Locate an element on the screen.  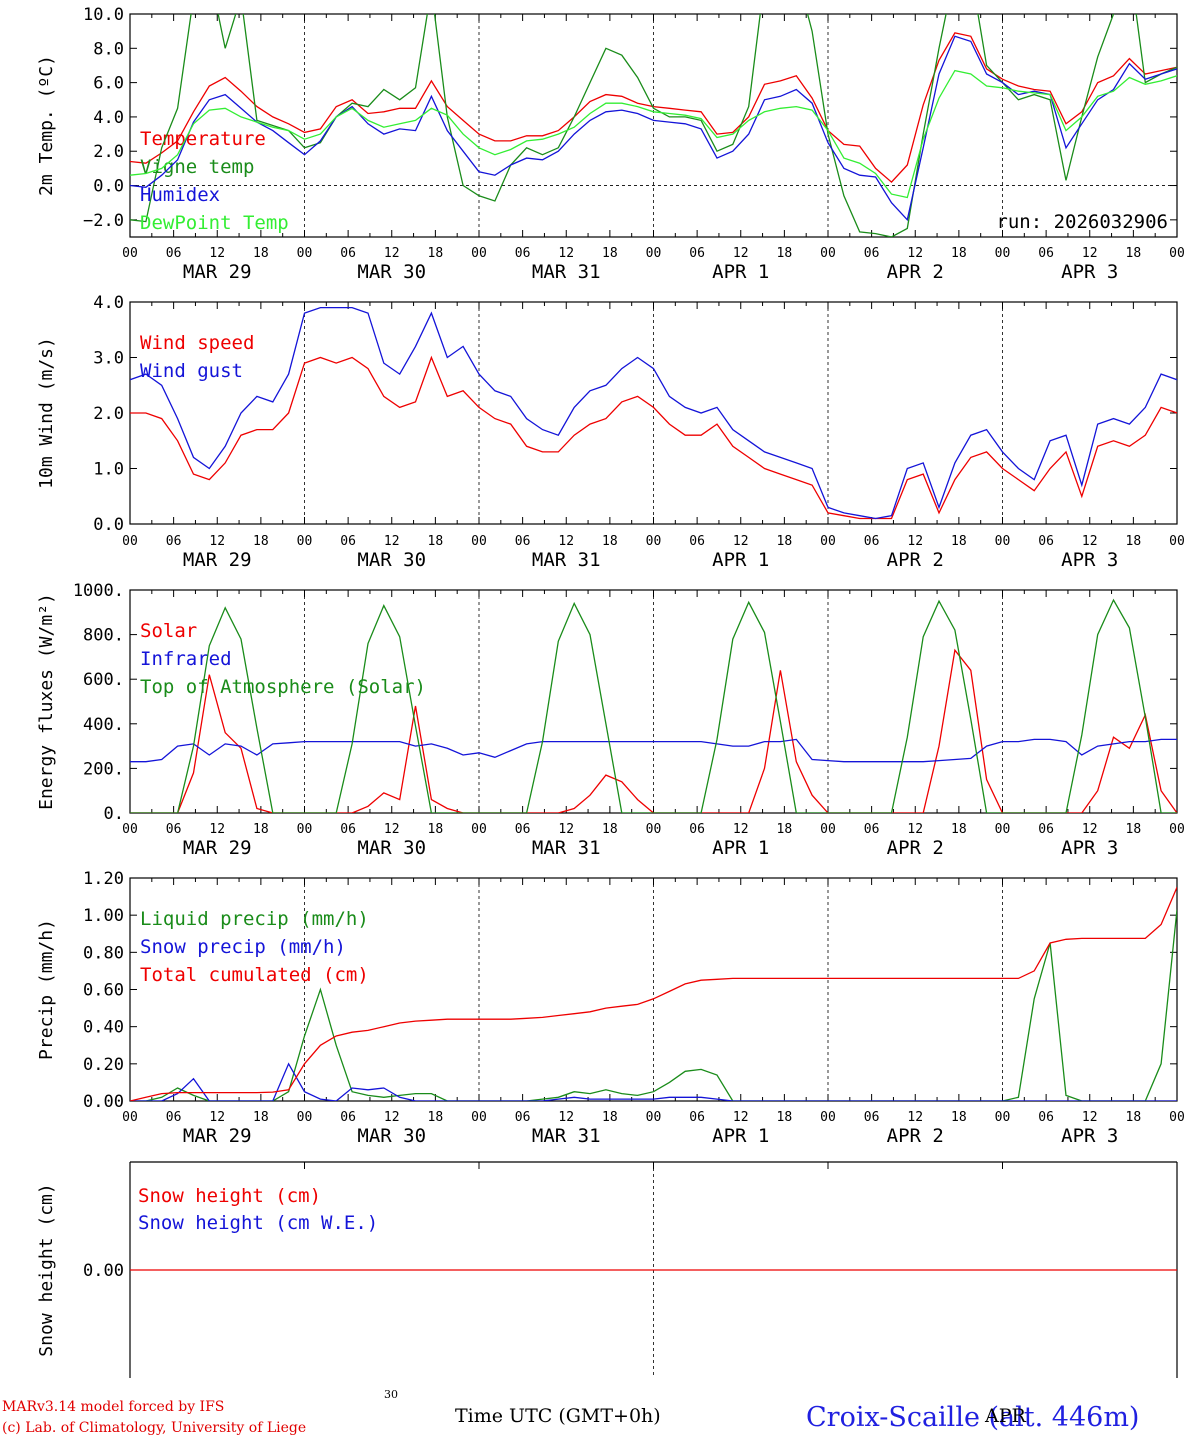
series-line-wind-speed is located at coordinates (653, 437).